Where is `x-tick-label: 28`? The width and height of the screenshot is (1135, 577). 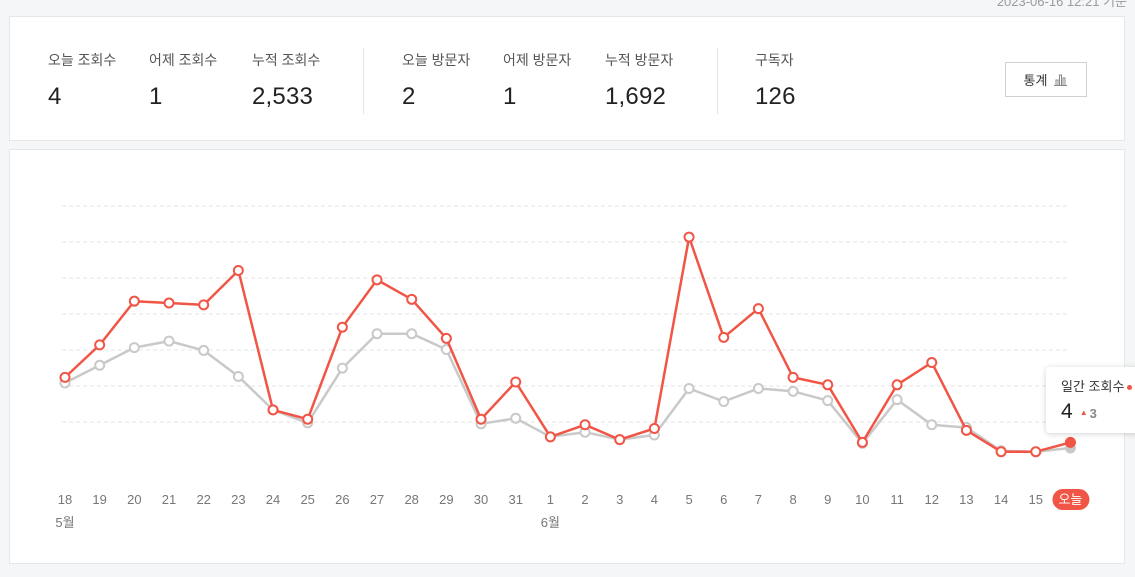 x-tick-label: 28 is located at coordinates (411, 499).